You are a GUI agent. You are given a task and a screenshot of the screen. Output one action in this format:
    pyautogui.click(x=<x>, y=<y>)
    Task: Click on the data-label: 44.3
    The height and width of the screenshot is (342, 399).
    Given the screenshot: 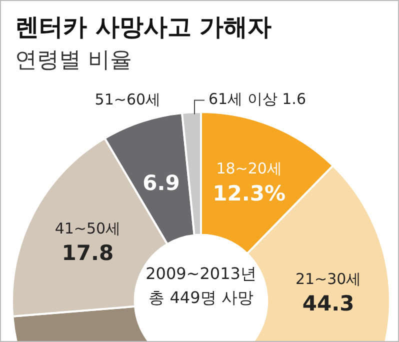 What is the action you would take?
    pyautogui.click(x=328, y=303)
    